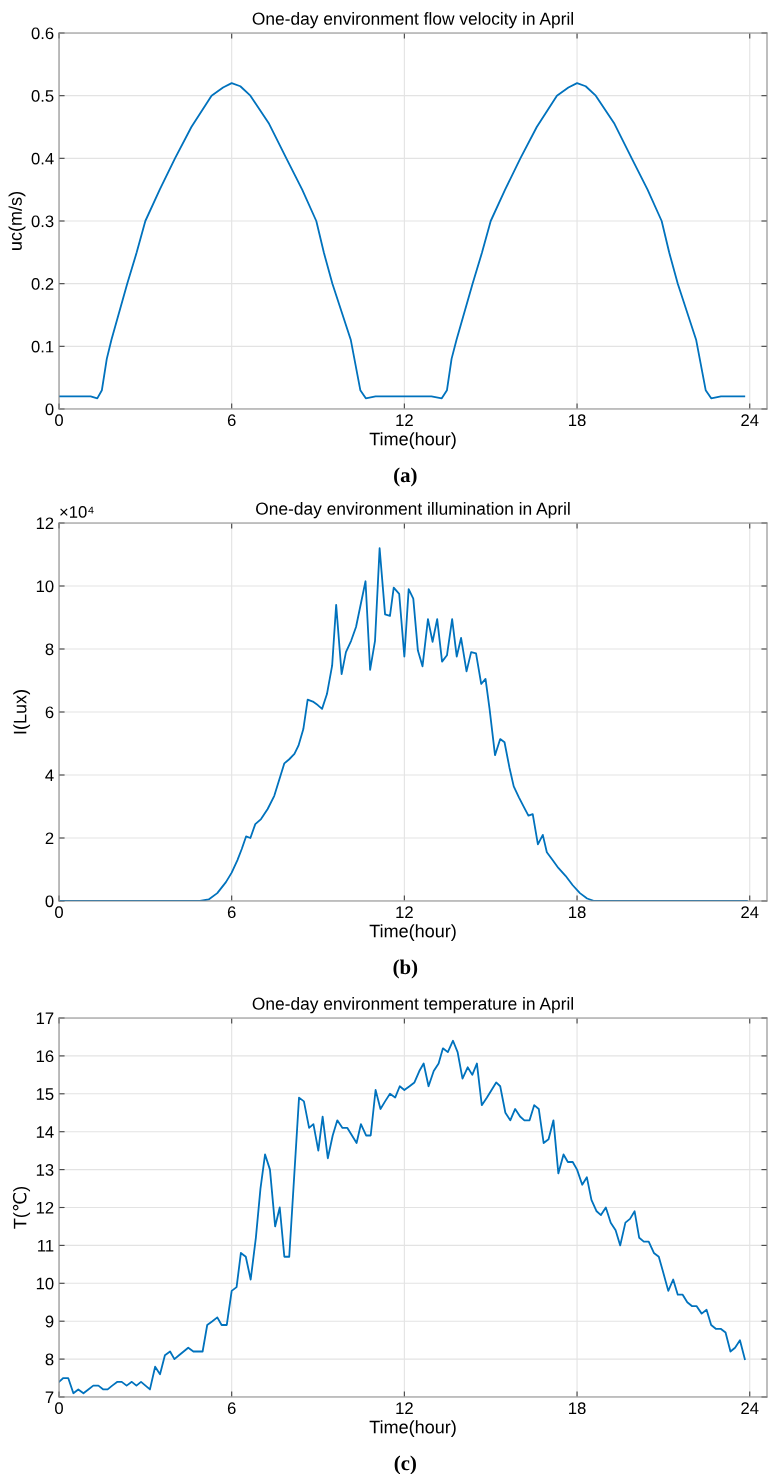 Image resolution: width=769 pixels, height=1474 pixels. Describe the element at coordinates (45, 1056) in the screenshot. I see `y-tick-label: 16` at that location.